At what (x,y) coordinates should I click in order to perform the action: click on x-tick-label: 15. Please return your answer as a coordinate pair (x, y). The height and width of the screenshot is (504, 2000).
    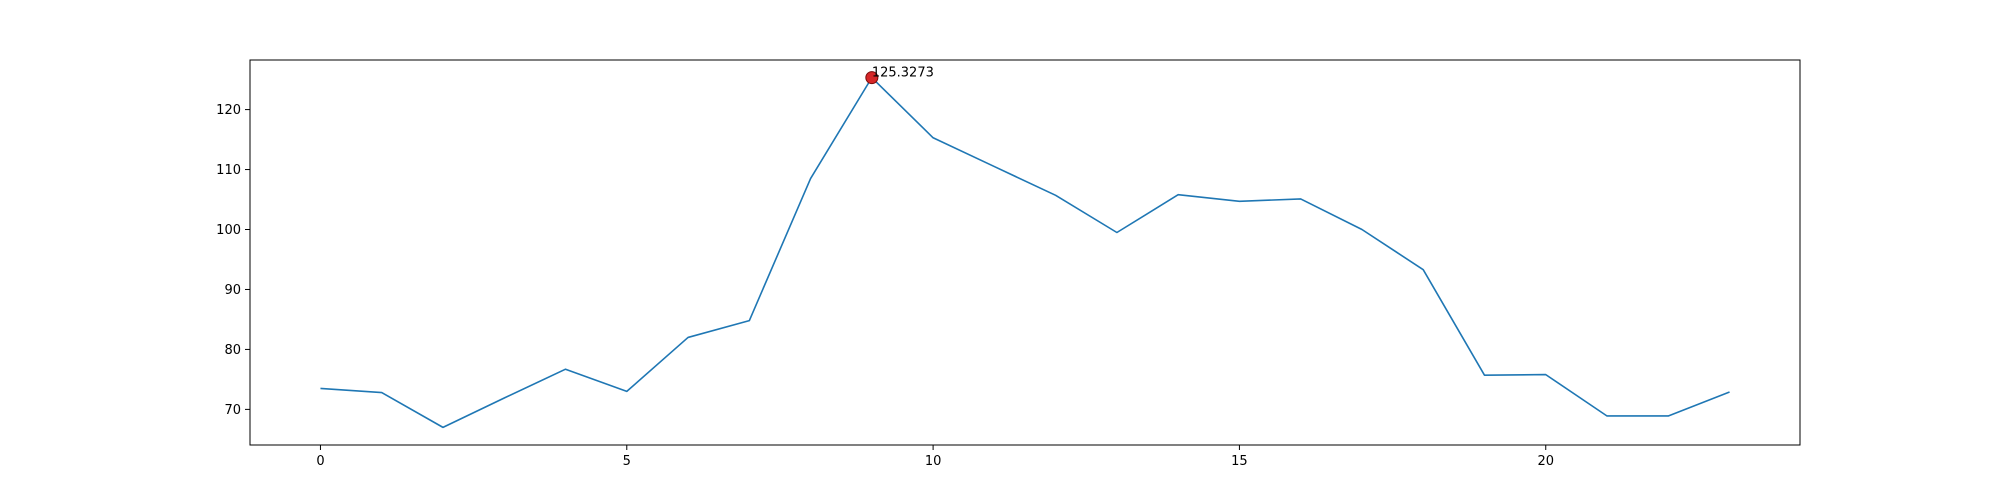
    Looking at the image, I should click on (1239, 461).